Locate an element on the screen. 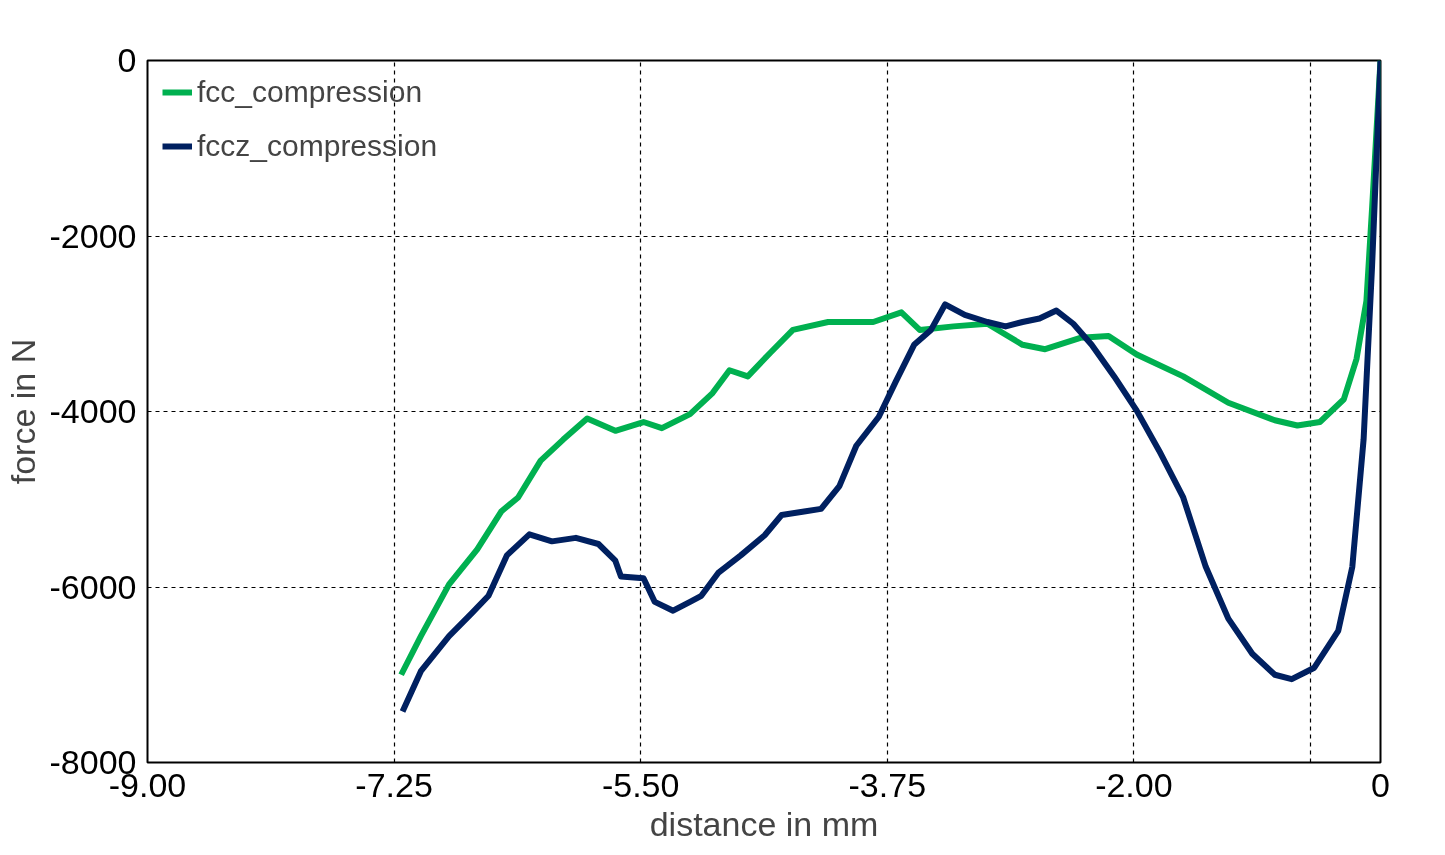 The image size is (1445, 855). y-axis-title: force in N is located at coordinates (22, 411).